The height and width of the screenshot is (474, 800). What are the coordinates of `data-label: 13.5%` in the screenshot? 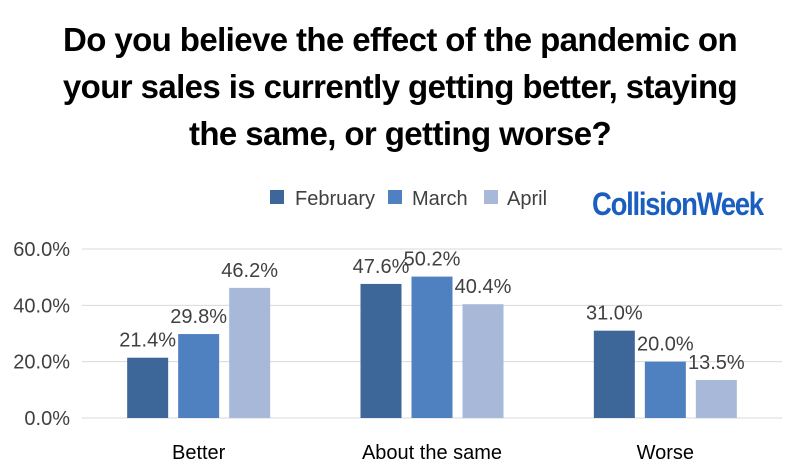 It's located at (716, 363).